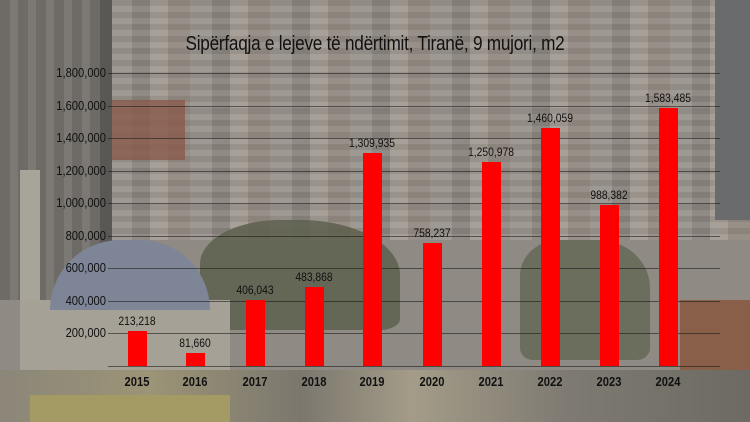 This screenshot has width=750, height=422. What do you see at coordinates (81, 137) in the screenshot?
I see `y-tick-label: 1,400,000` at bounding box center [81, 137].